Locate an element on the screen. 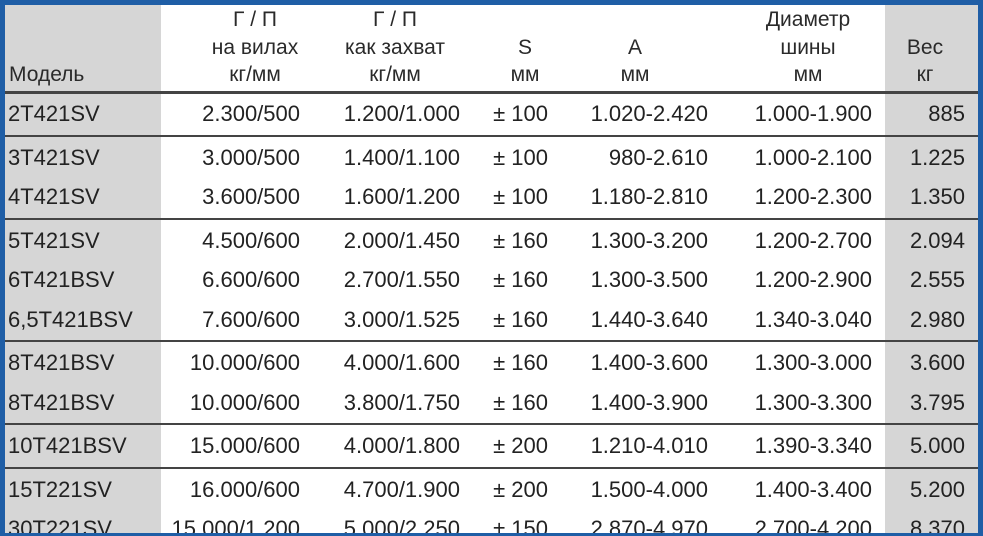  value-cell: ± 150 is located at coordinates (520, 524).